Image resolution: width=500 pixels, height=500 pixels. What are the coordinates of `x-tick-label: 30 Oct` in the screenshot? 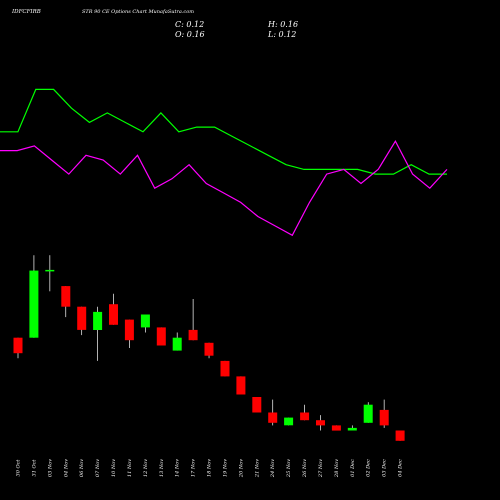 It's located at (19, 468).